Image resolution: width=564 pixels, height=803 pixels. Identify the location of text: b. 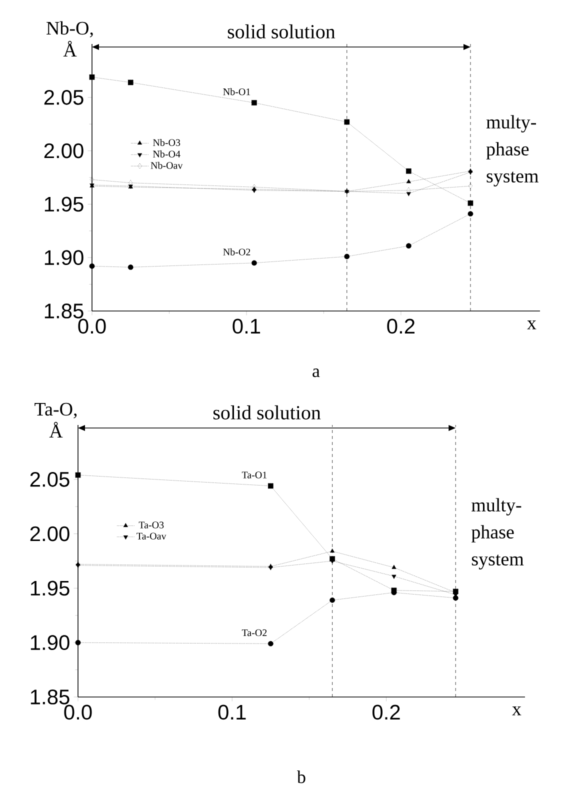
(301, 777).